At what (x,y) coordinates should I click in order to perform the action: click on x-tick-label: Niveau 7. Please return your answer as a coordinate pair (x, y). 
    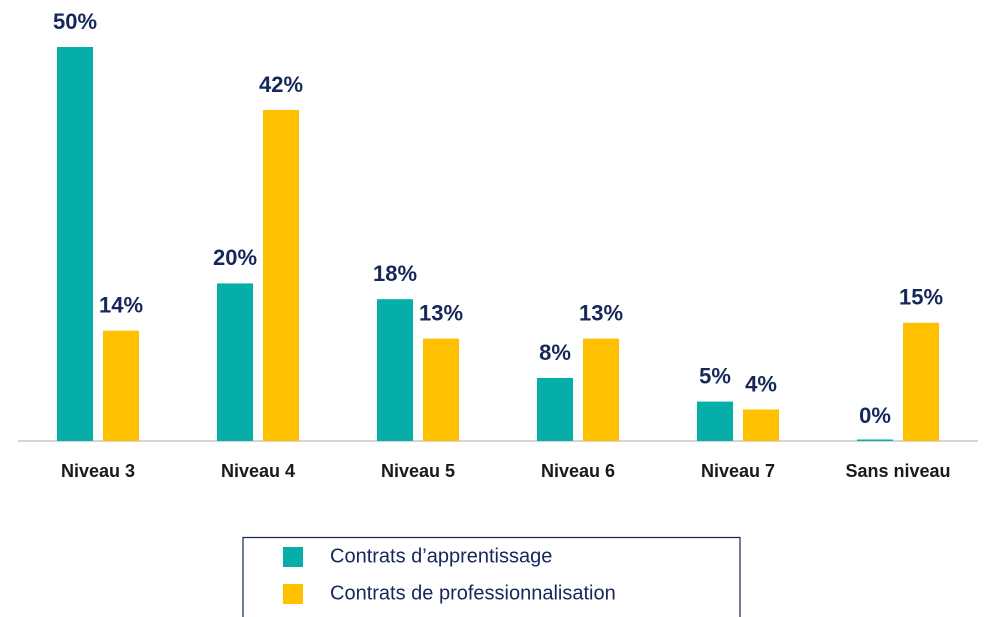
    Looking at the image, I should click on (738, 471).